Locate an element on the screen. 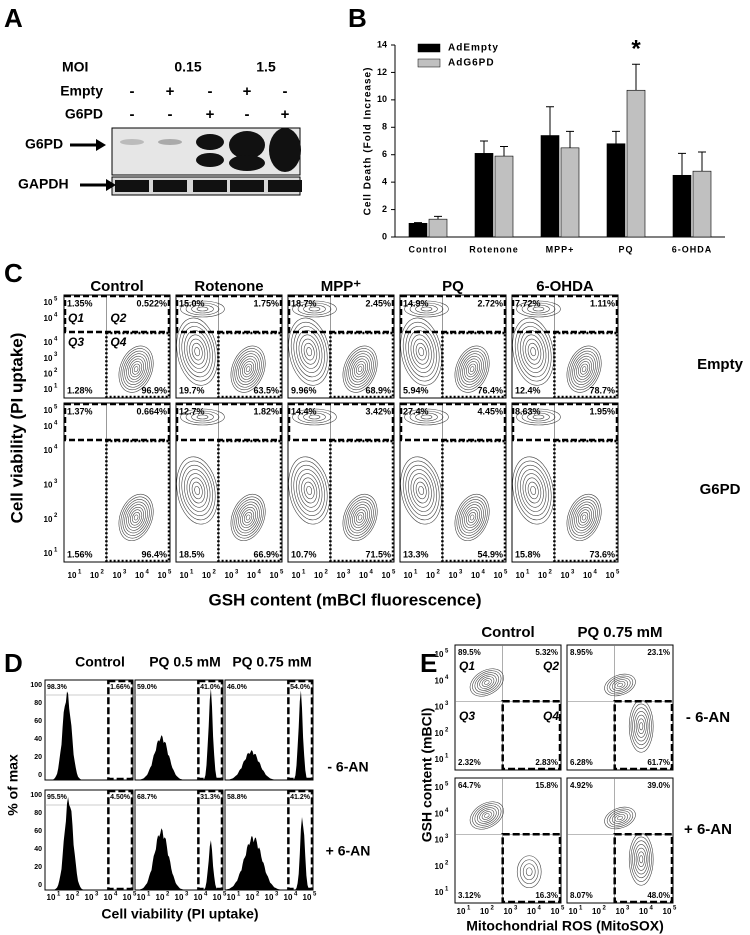 Image resolution: width=750 pixels, height=935 pixels. quadrant-name: Q4 is located at coordinates (551, 716).